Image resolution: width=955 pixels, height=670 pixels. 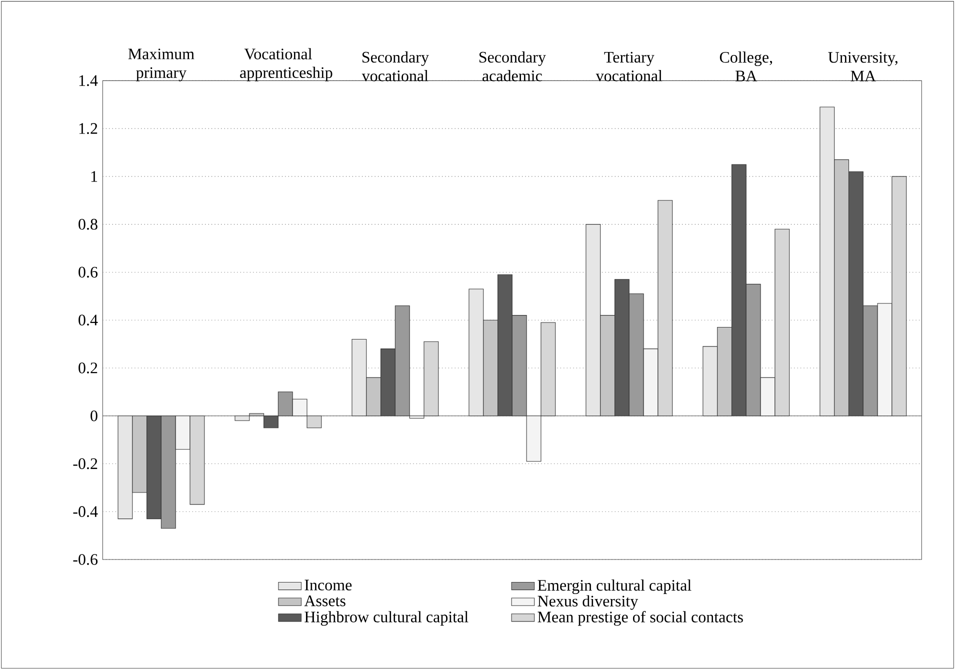 I want to click on x-tick-label: Secondary academic, so click(x=512, y=67).